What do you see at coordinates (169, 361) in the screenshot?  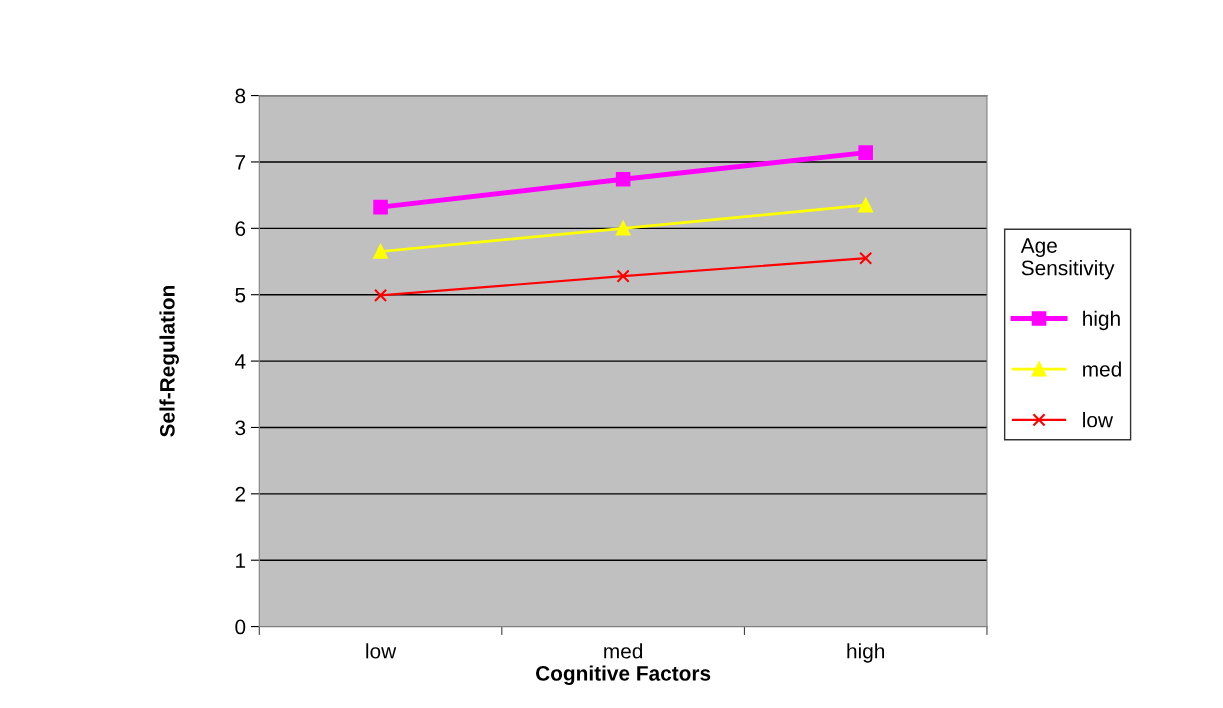 I see `y-axis-title: Self-Regulation` at bounding box center [169, 361].